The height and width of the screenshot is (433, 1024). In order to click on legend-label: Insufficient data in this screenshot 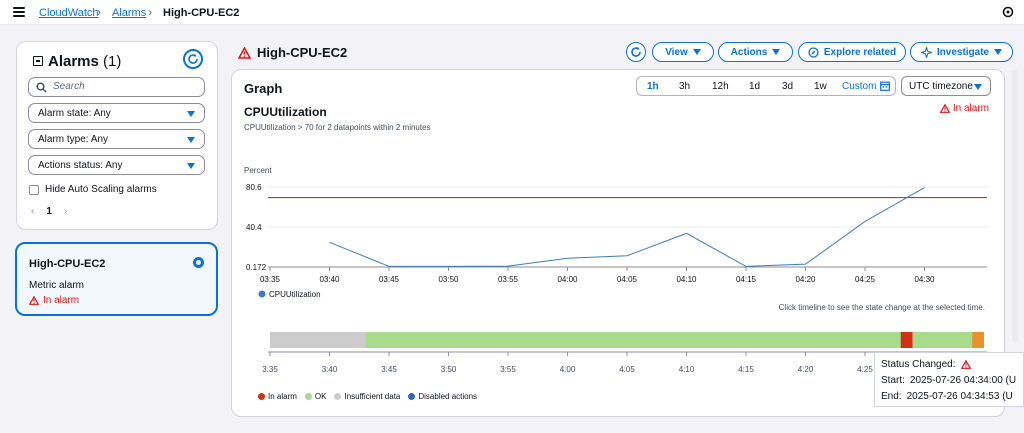, I will do `click(372, 396)`.